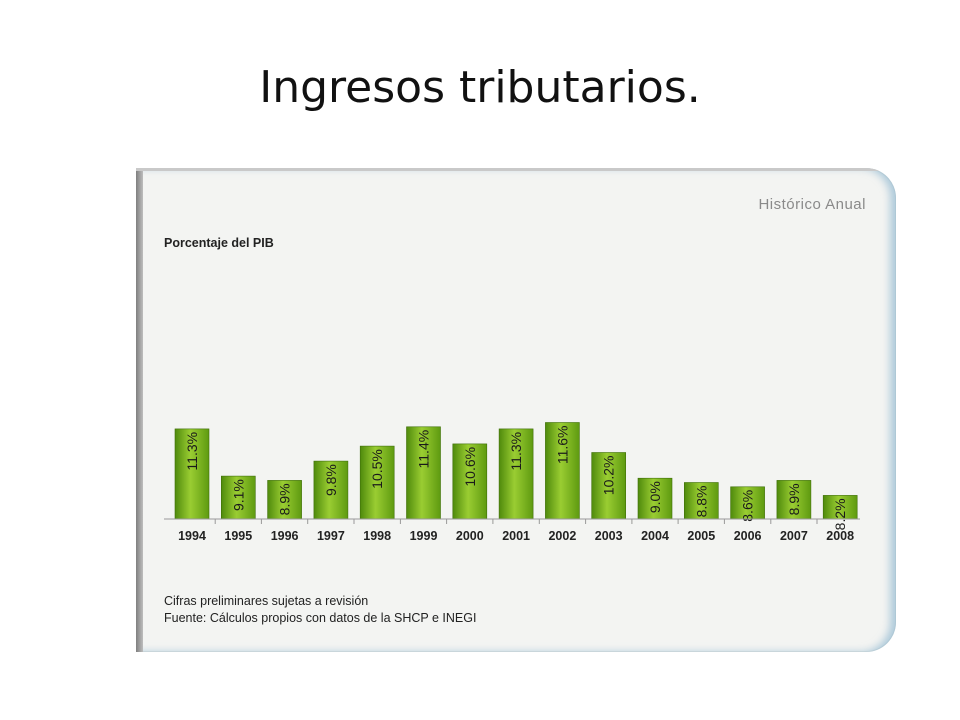 Image resolution: width=960 pixels, height=720 pixels. Describe the element at coordinates (424, 536) in the screenshot. I see `x-tick-label-1999: 1999` at that location.